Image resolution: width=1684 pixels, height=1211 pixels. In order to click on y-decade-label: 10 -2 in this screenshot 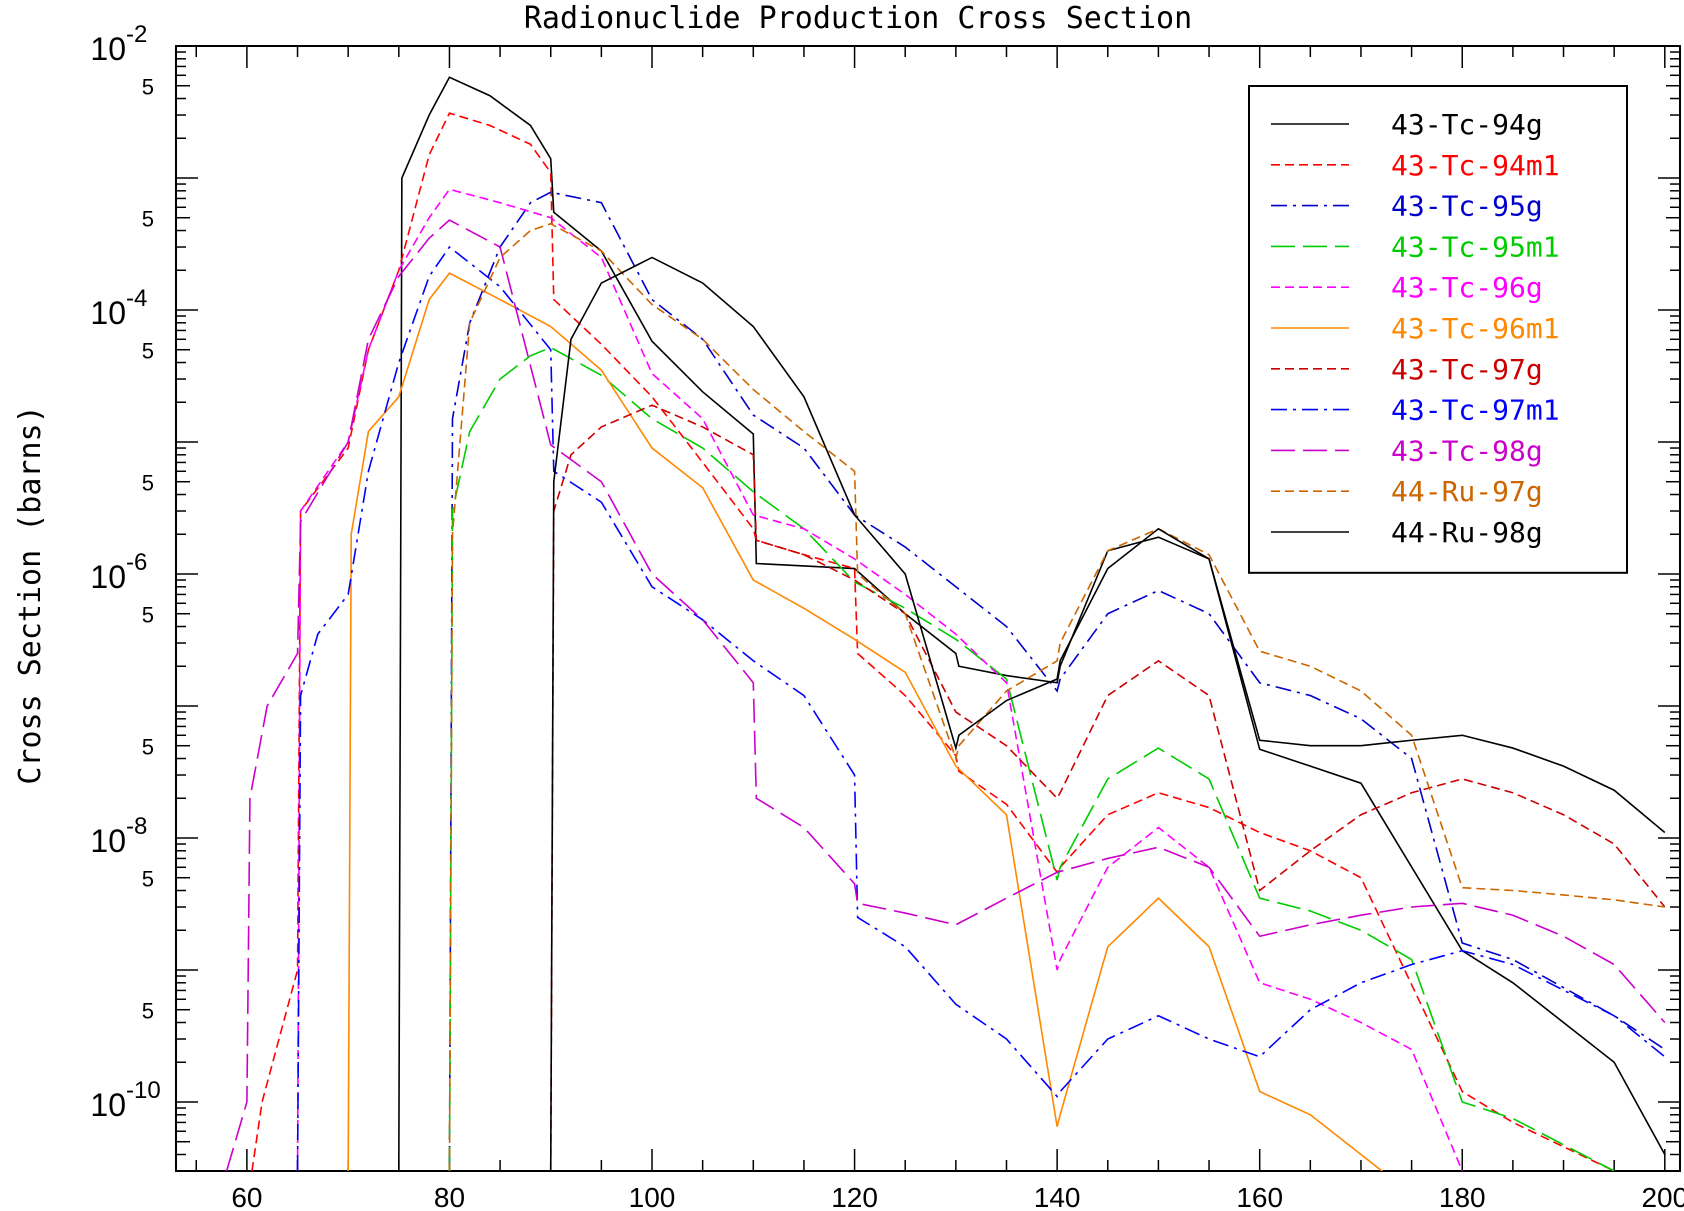, I will do `click(118, 44)`.